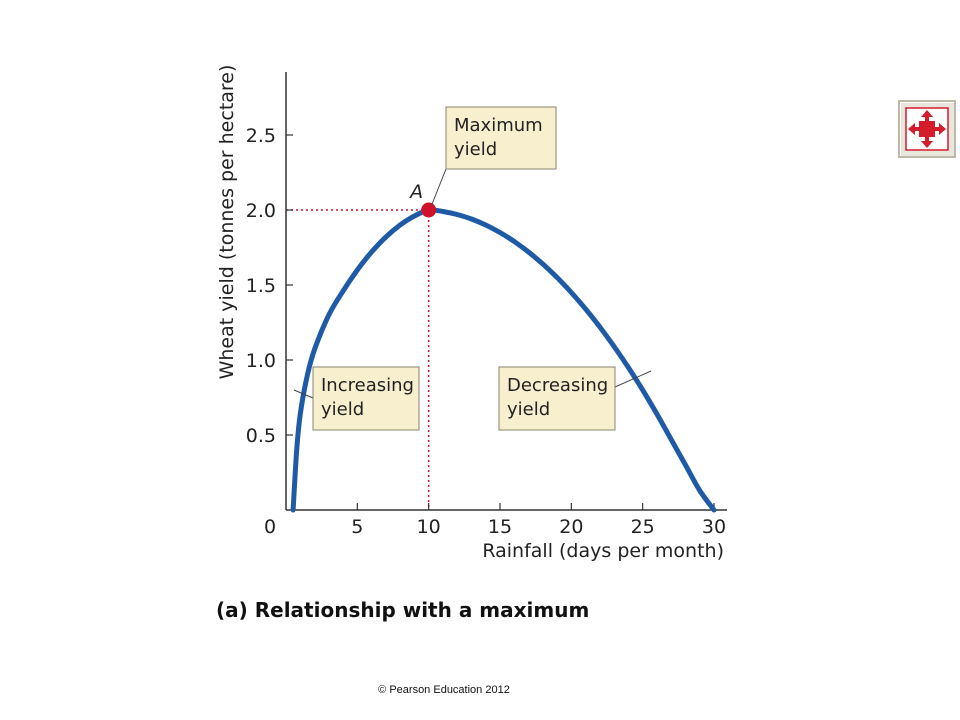 This screenshot has width=960, height=720. Describe the element at coordinates (429, 210) in the screenshot. I see `maximum-point` at that location.